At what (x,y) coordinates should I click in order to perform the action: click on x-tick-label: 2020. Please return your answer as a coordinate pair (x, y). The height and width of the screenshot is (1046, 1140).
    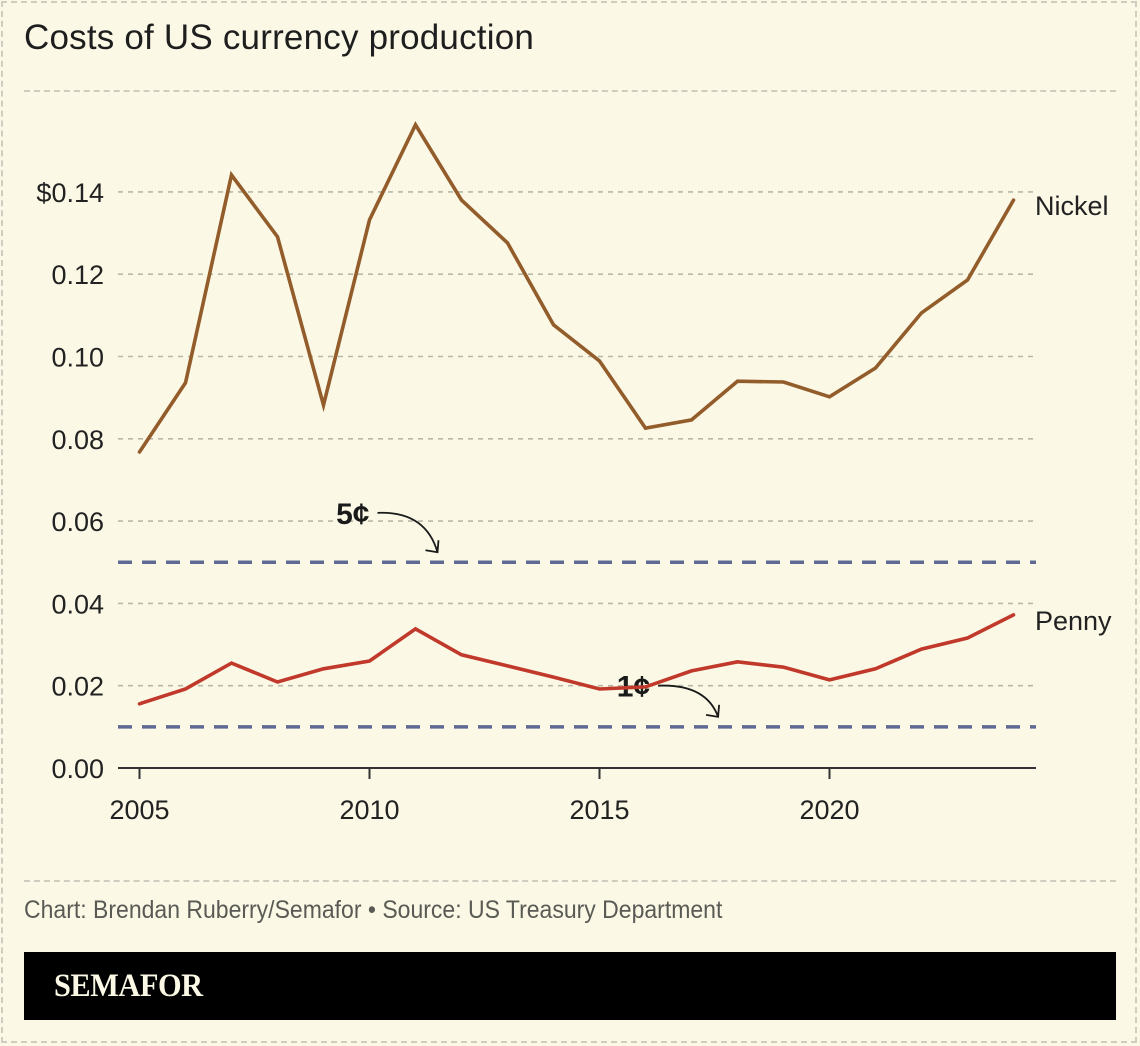
    Looking at the image, I should click on (829, 810).